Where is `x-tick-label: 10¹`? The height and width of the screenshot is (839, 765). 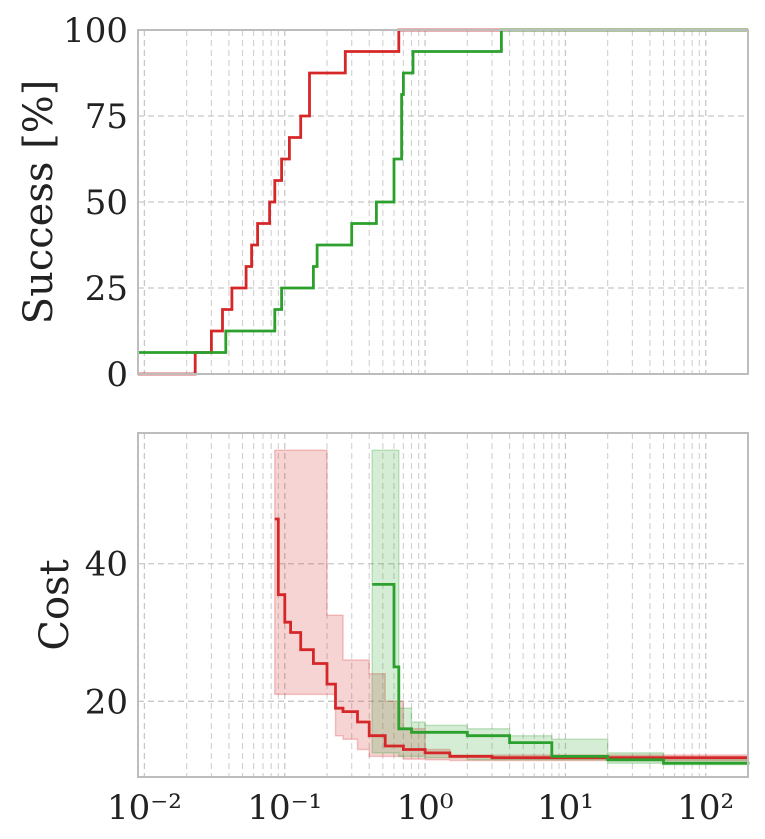 x-tick-label: 10¹ is located at coordinates (565, 808).